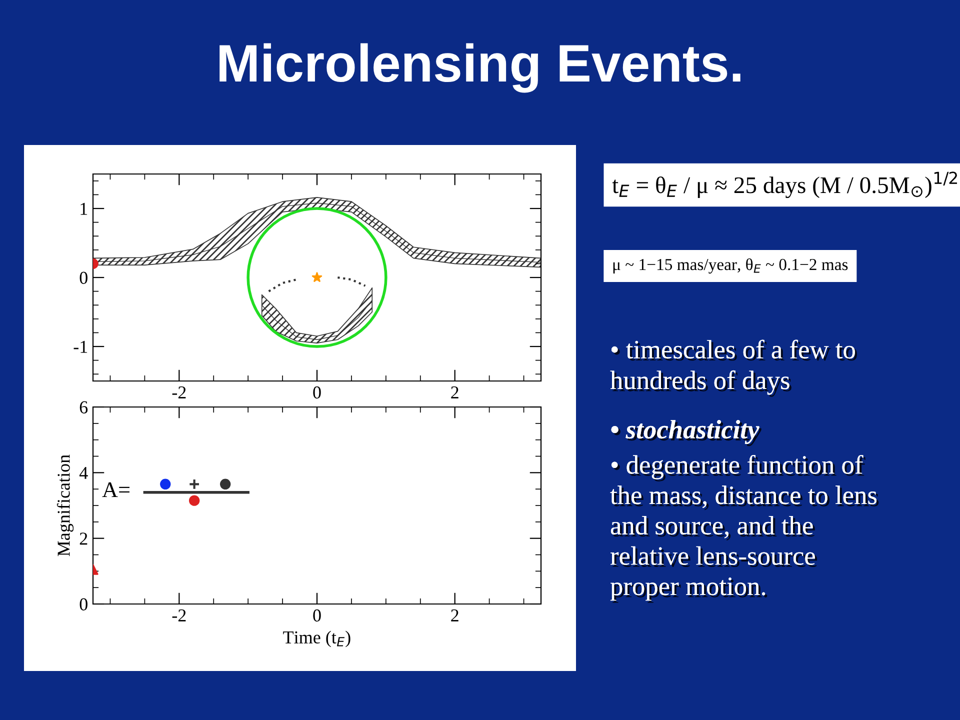 The image size is (960, 720). I want to click on text: • degenerate function of the mass, distance to lens and source, and the relative lens-source proper motion., so click(744, 529).